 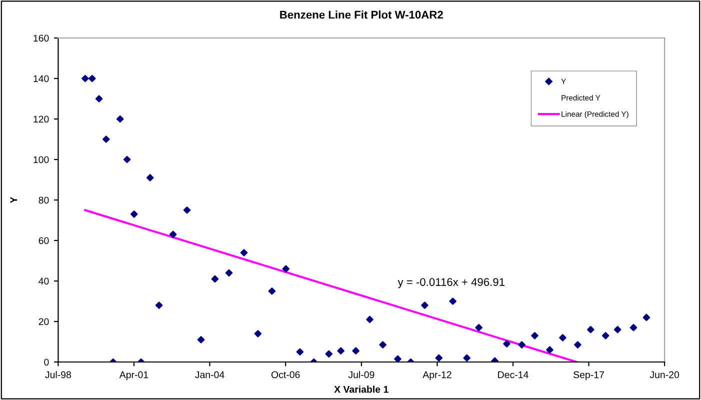 I want to click on x-tick-label: Apr-12, so click(x=437, y=375).